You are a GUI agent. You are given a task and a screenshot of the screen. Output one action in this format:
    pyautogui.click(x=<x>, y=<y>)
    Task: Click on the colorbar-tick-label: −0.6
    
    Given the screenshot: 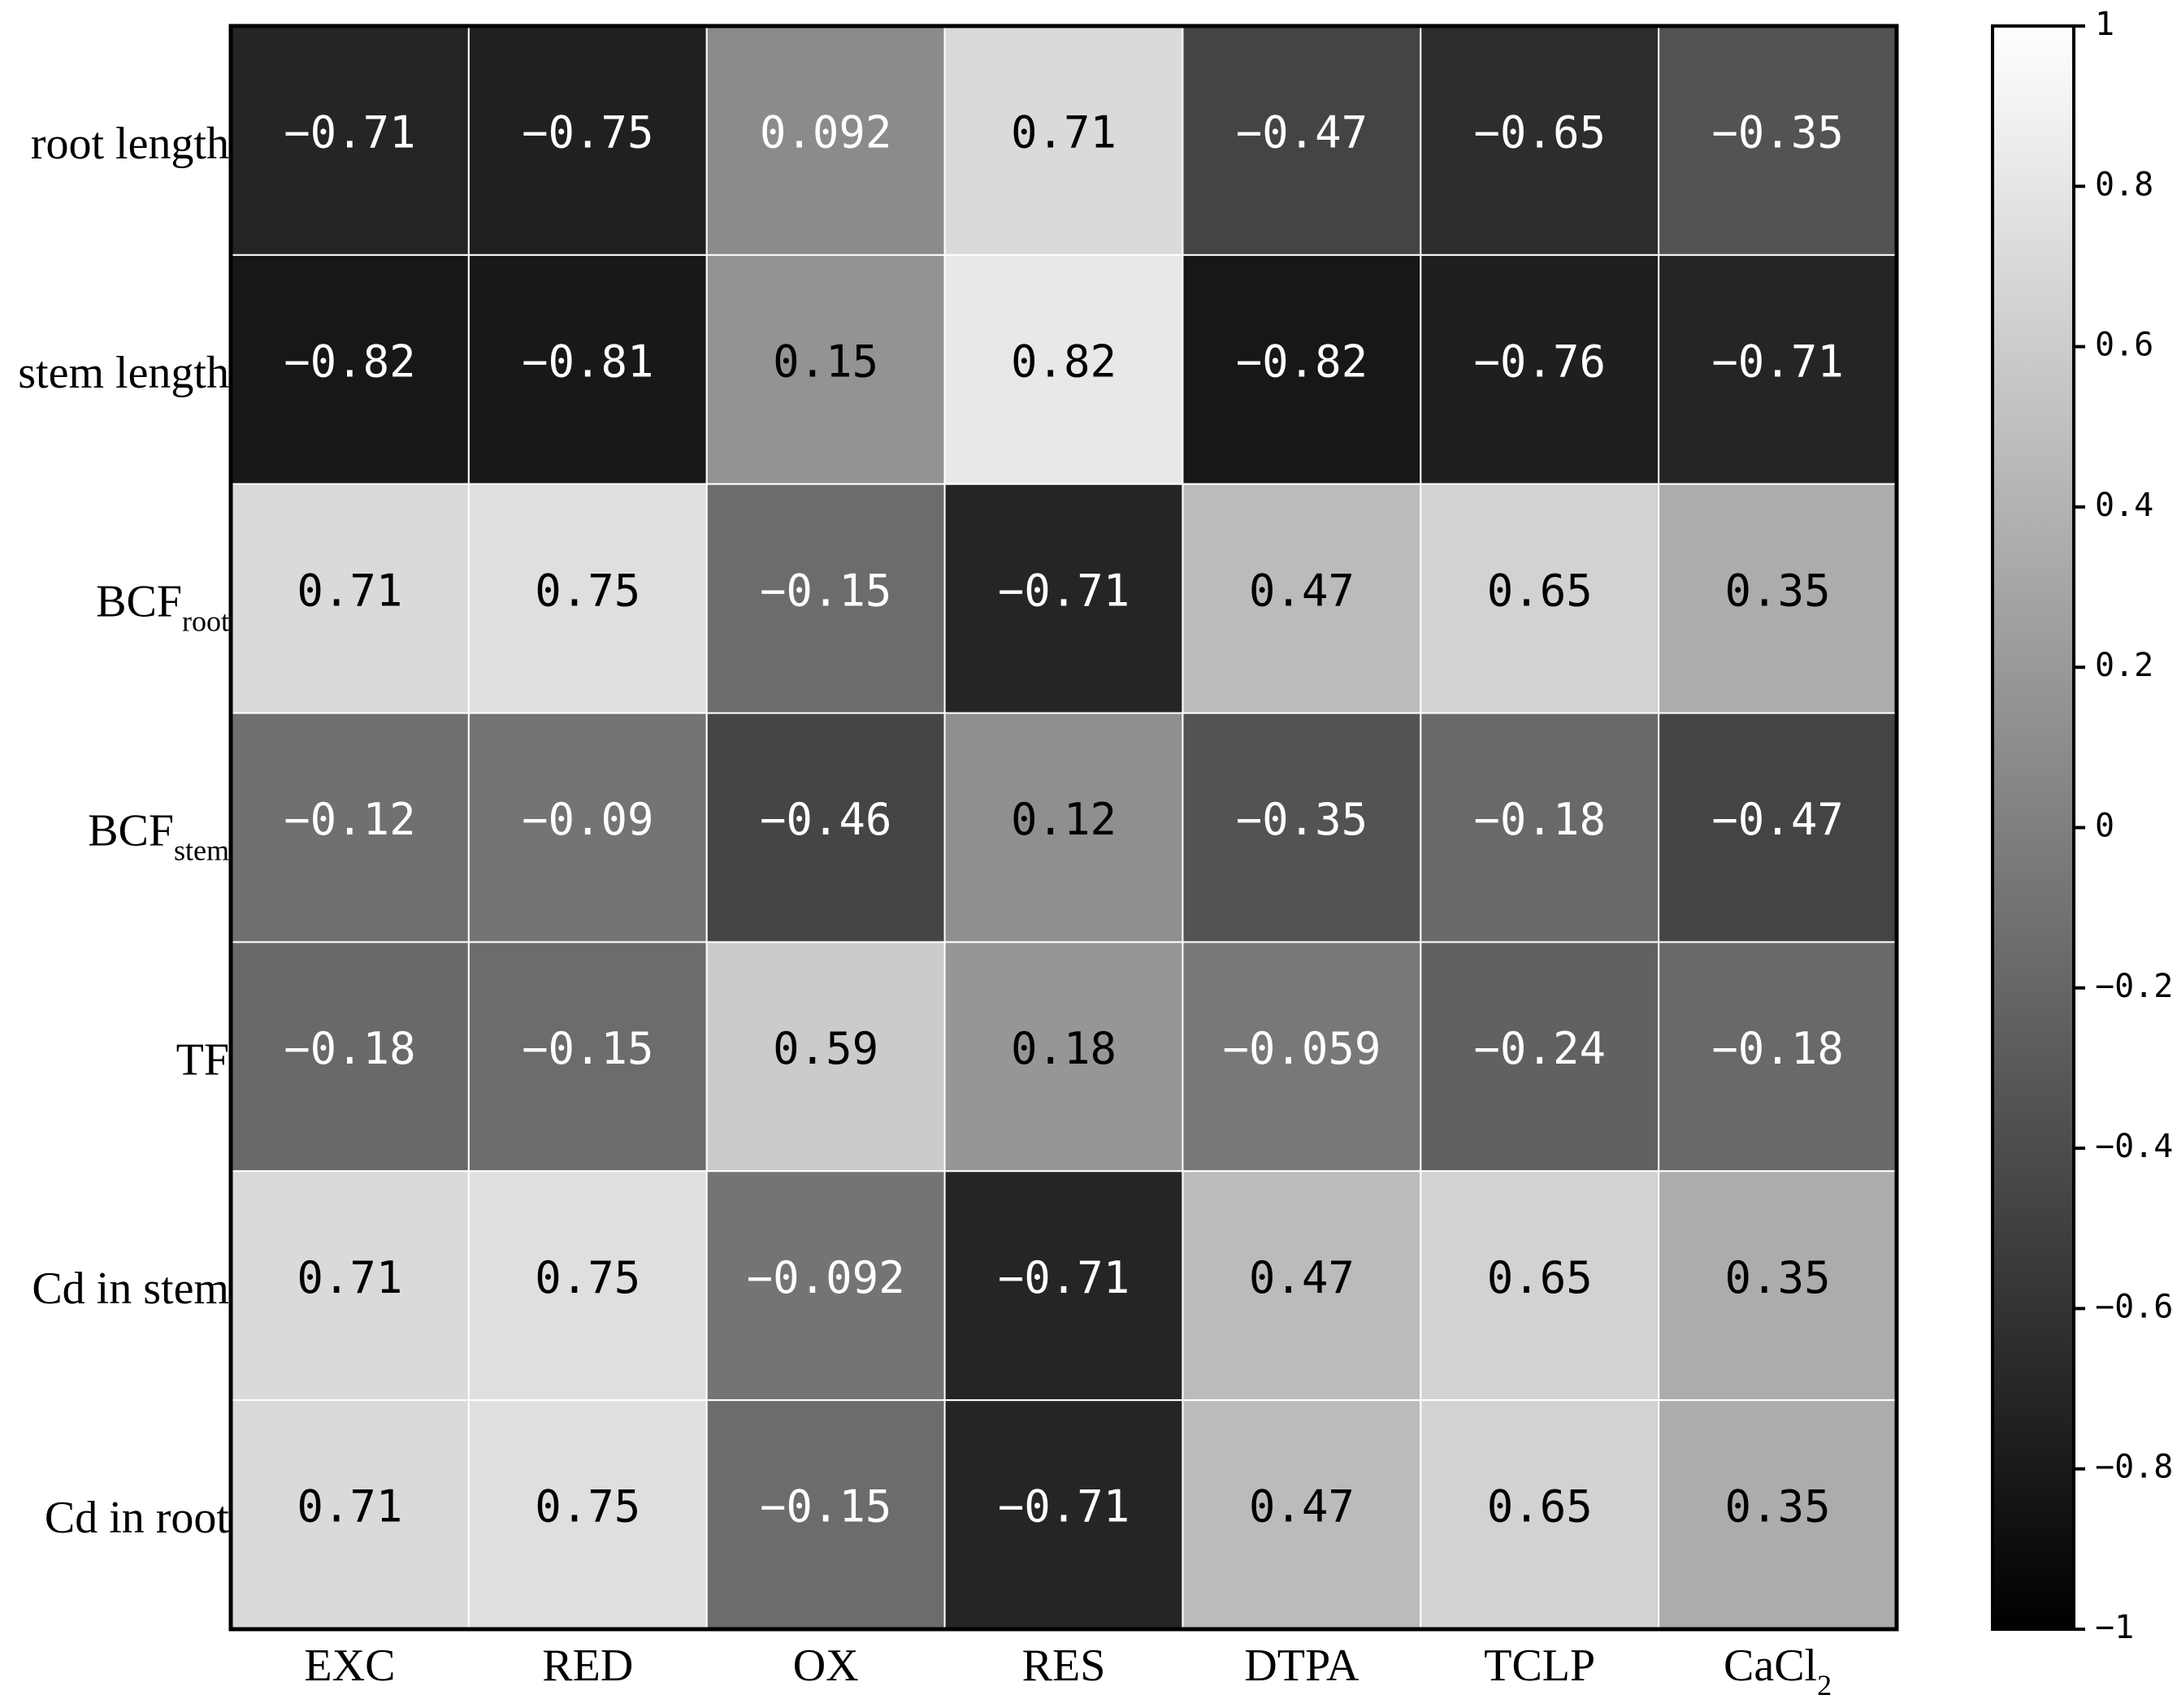 What is the action you would take?
    pyautogui.click(x=2134, y=1306)
    